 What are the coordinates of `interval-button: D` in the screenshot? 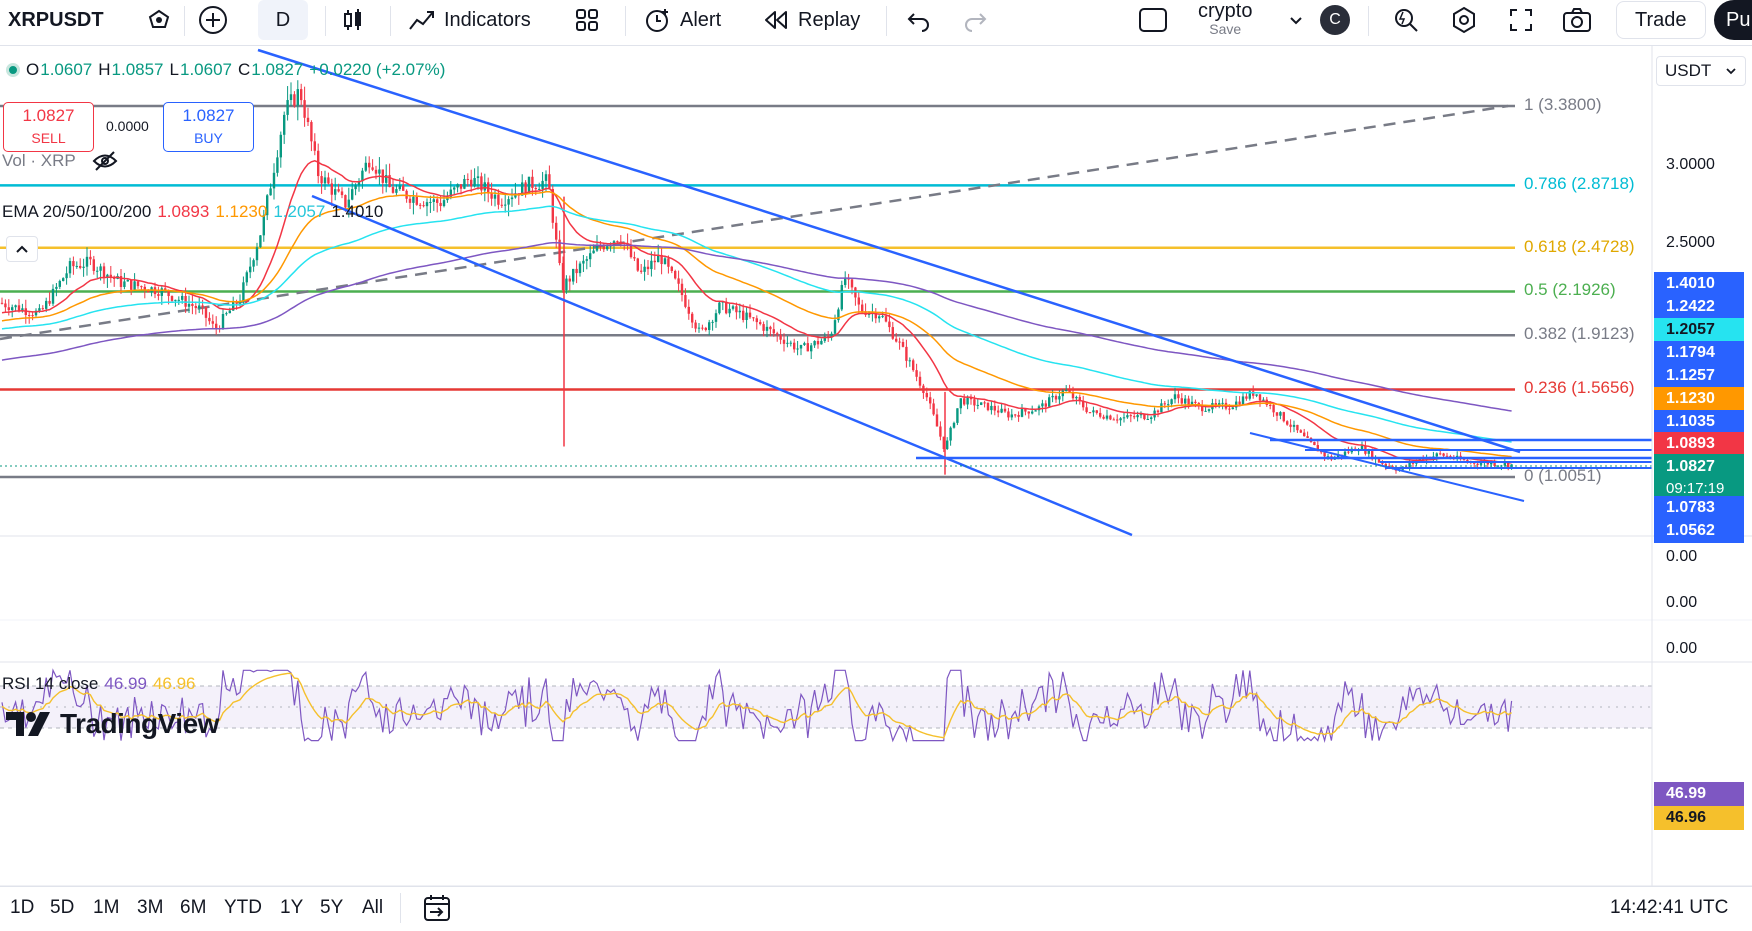 It's located at (283, 20).